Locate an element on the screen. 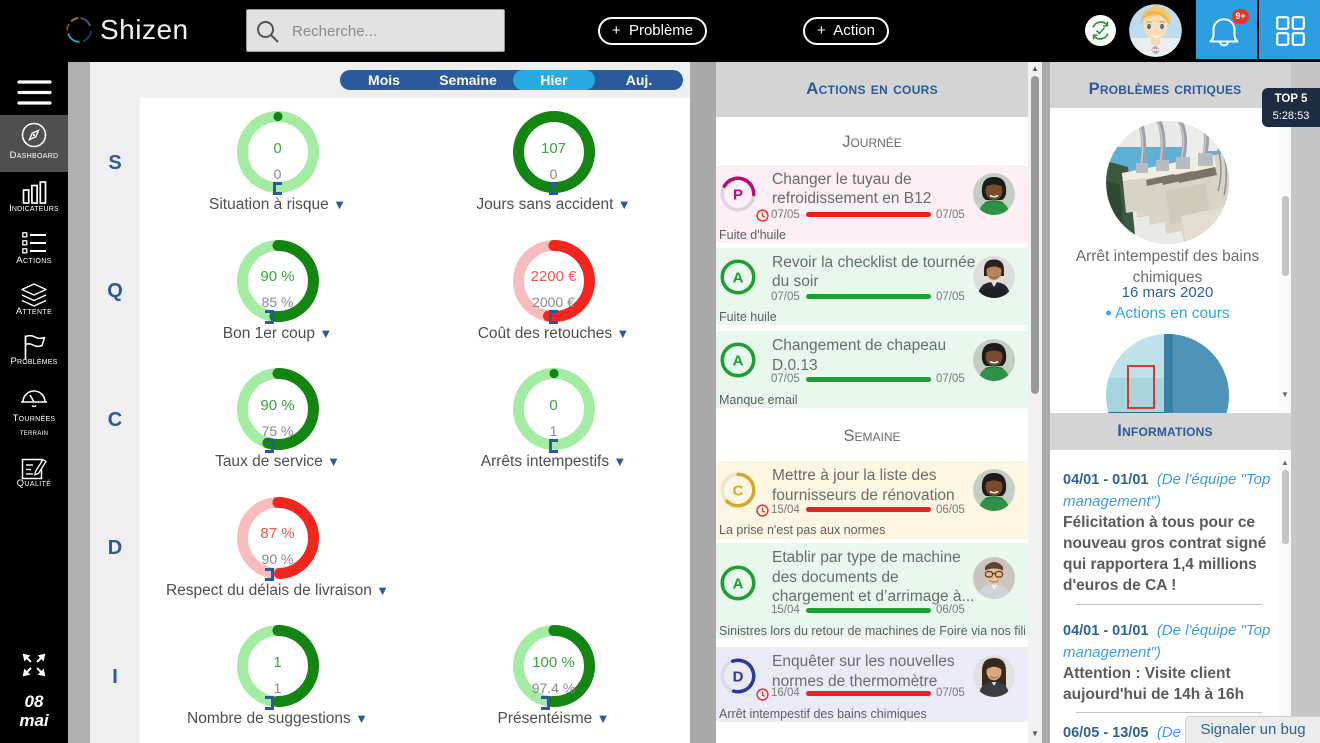 This screenshot has width=1320, height=743. svg-text: P is located at coordinates (737, 194).